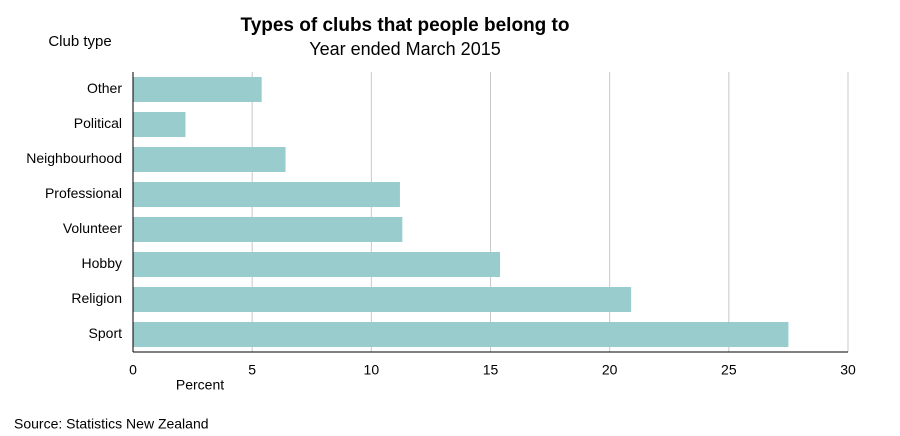 The width and height of the screenshot is (900, 436). Describe the element at coordinates (102, 263) in the screenshot. I see `y-tick-label: Hobby` at that location.